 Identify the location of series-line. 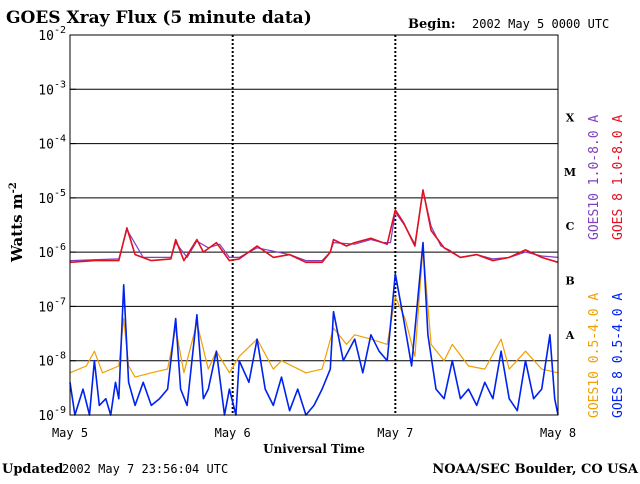
(314, 226).